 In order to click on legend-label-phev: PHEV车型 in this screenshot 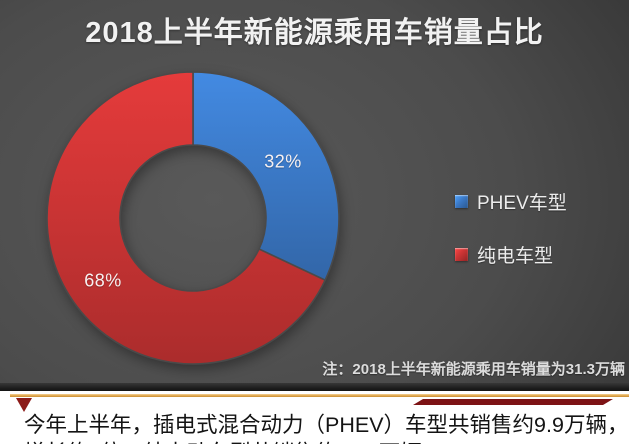, I will do `click(522, 203)`.